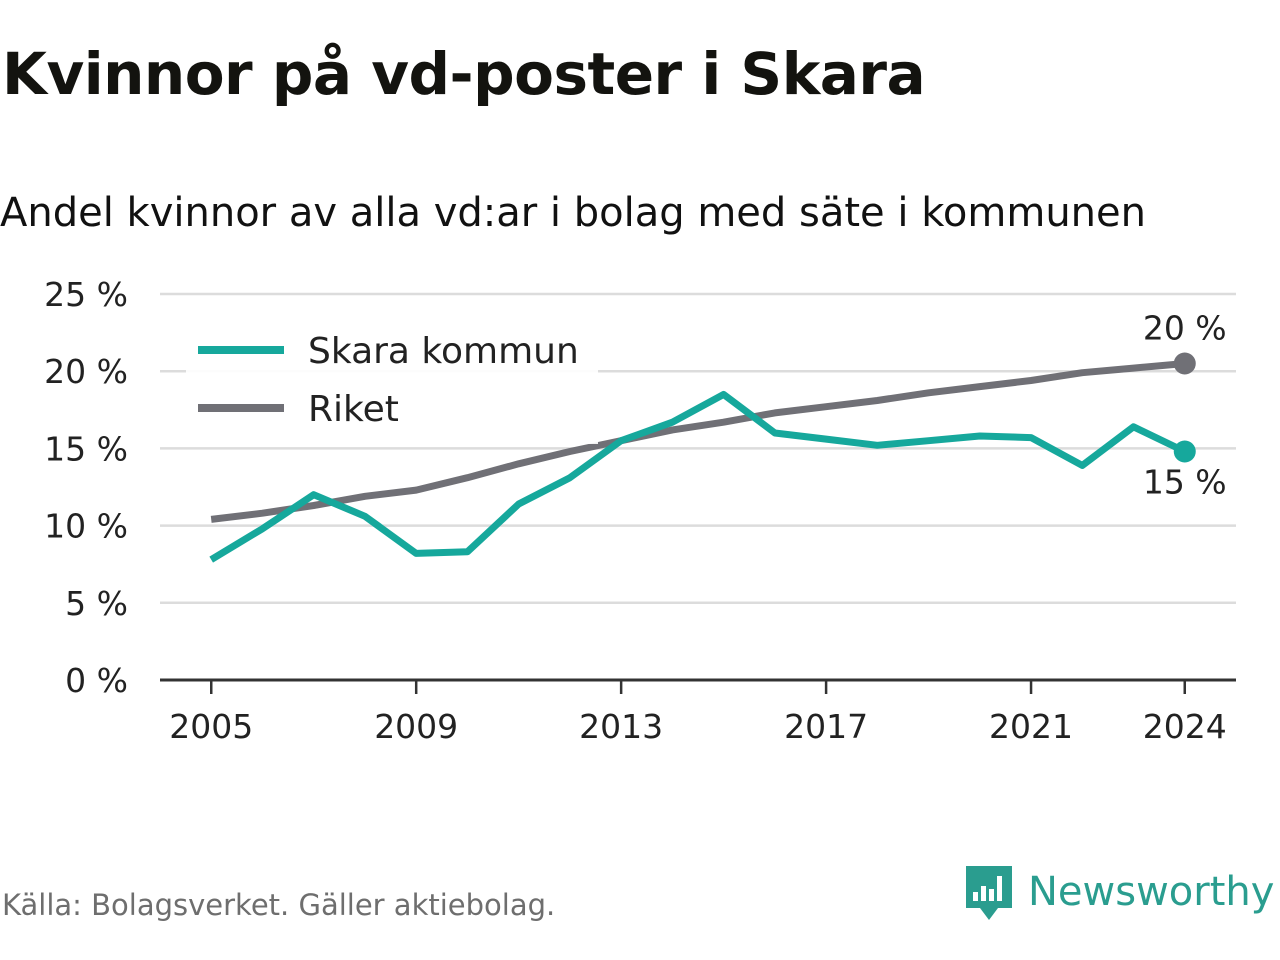 This screenshot has height=960, width=1280. What do you see at coordinates (96, 603) in the screenshot?
I see `y-tick-label: 5 %` at bounding box center [96, 603].